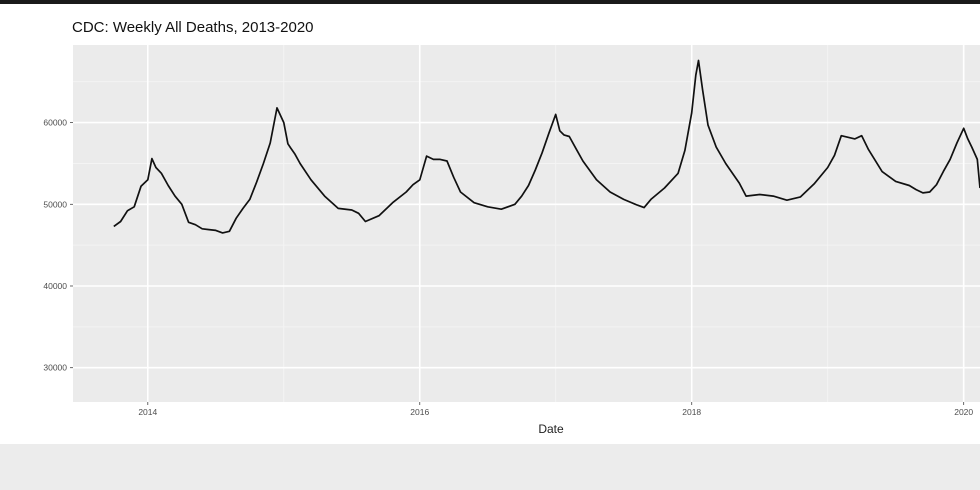 This screenshot has height=490, width=980. I want to click on chart-title: CDC: Weekly All Deaths, 2013-2020, so click(193, 27).